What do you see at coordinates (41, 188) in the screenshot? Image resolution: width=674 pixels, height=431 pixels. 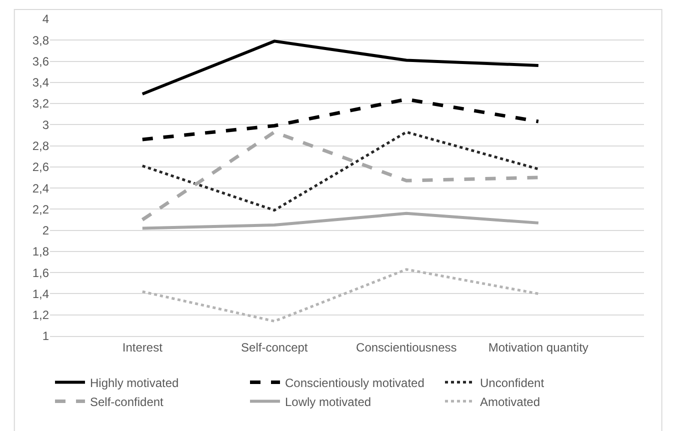 I see `y-tick-label: 2,4` at bounding box center [41, 188].